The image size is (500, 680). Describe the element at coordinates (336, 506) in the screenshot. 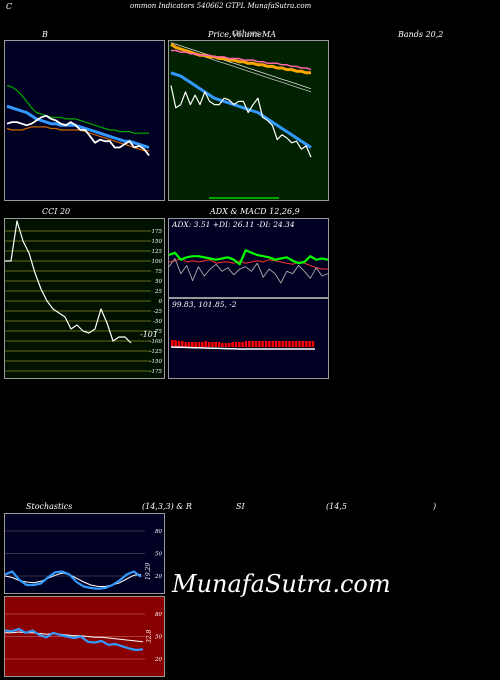

I see `rsi-params: (14,5` at that location.